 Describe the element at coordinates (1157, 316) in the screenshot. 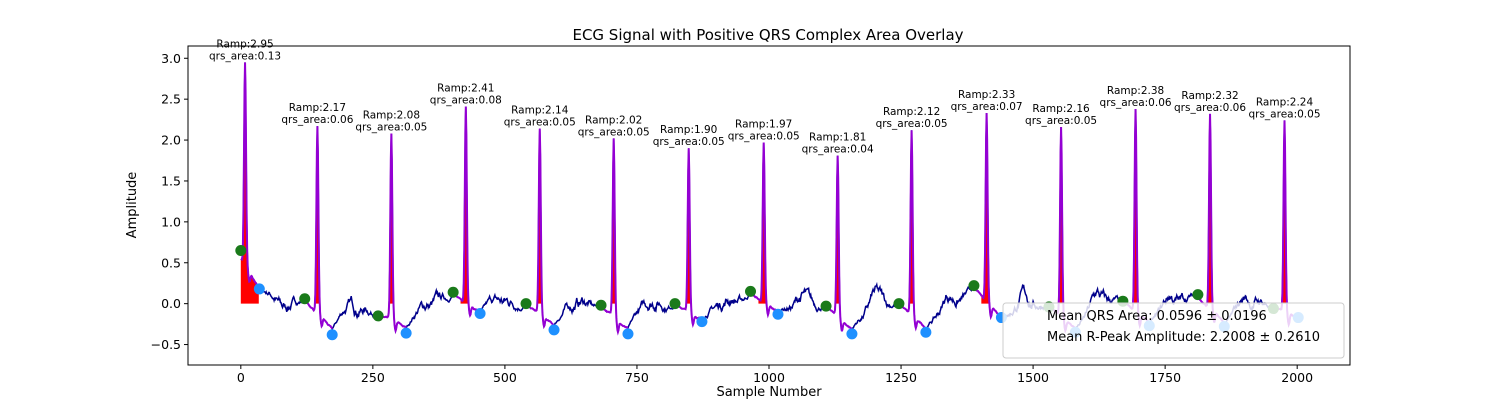

I see `legend-entry-qrs-area: Mean QRS Area: 0.0596 ± 0.0196` at that location.